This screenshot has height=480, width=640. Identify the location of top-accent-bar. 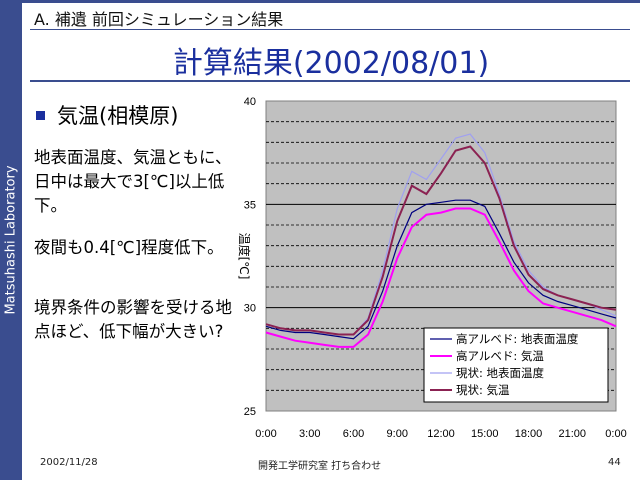
(331, 1).